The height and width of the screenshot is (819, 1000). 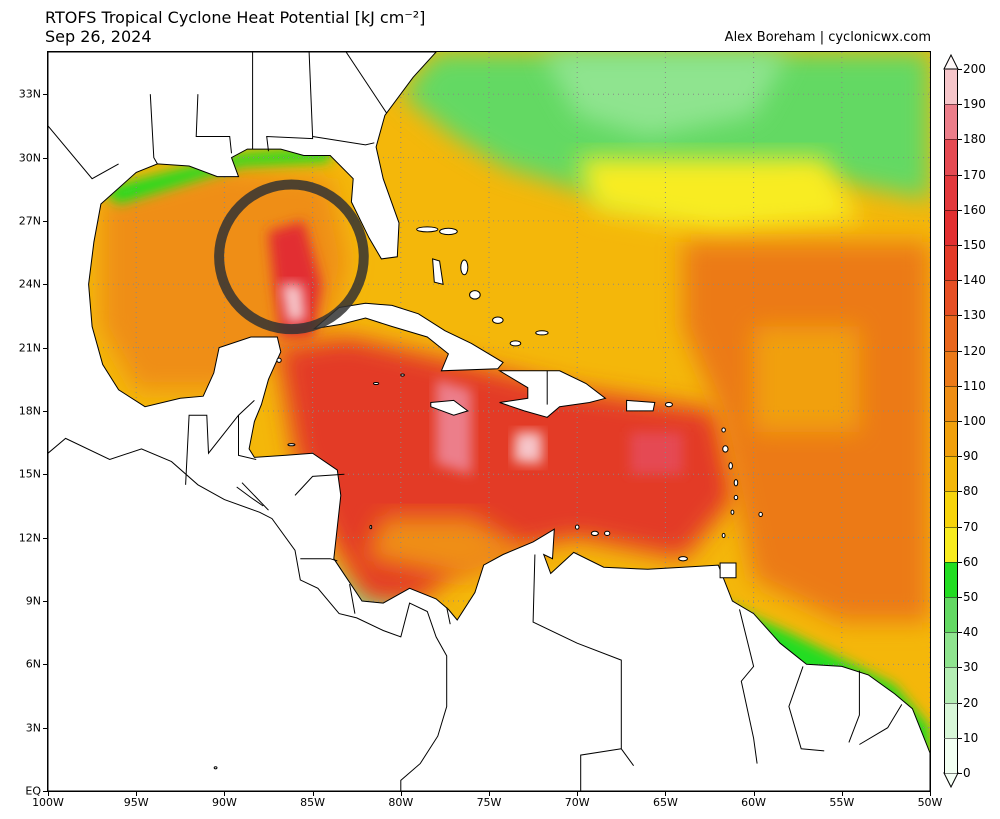 What do you see at coordinates (449, 407) in the screenshot?
I see `land-jamaica` at bounding box center [449, 407].